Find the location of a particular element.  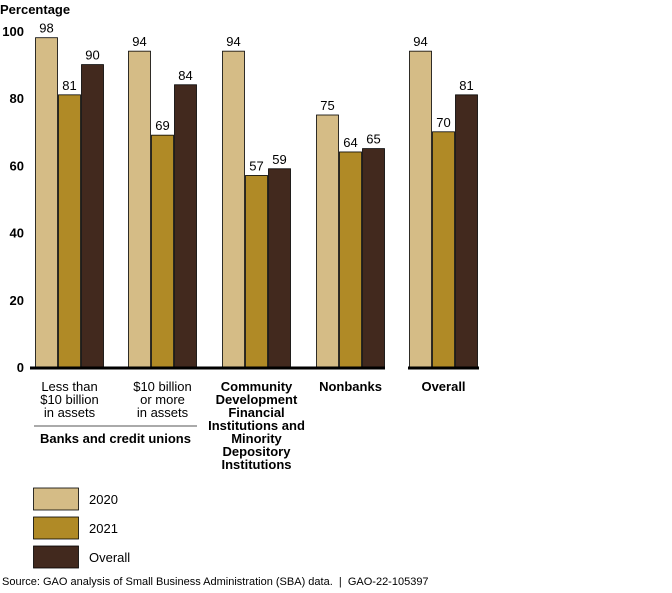

category-label: Depository is located at coordinates (257, 451).